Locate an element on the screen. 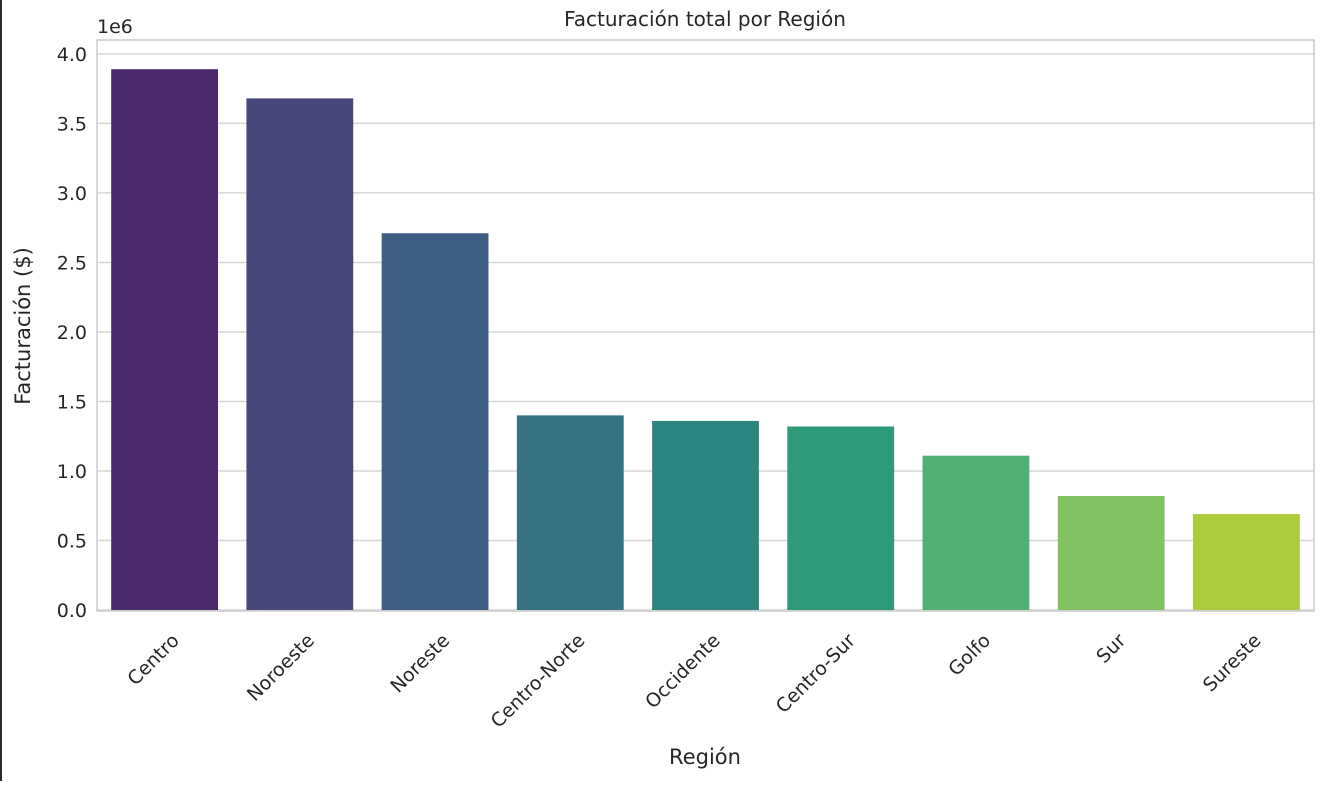 The height and width of the screenshot is (785, 1324). bar-noreste is located at coordinates (435, 421).